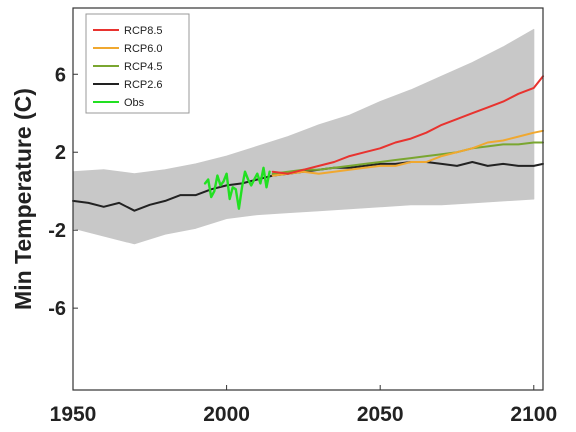  I want to click on x-tick-label: 2000, so click(226, 414).